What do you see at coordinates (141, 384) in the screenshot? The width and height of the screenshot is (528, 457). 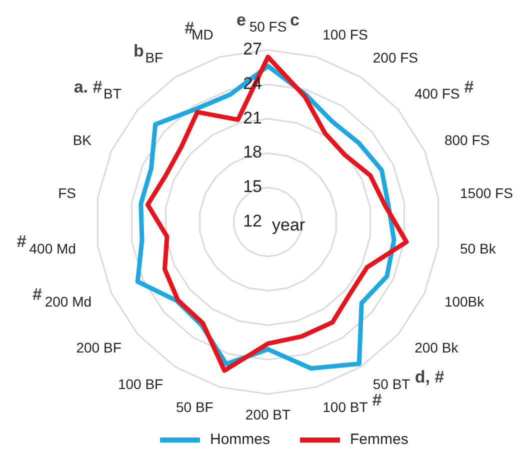 I see `spoke-label: 100 BF` at bounding box center [141, 384].